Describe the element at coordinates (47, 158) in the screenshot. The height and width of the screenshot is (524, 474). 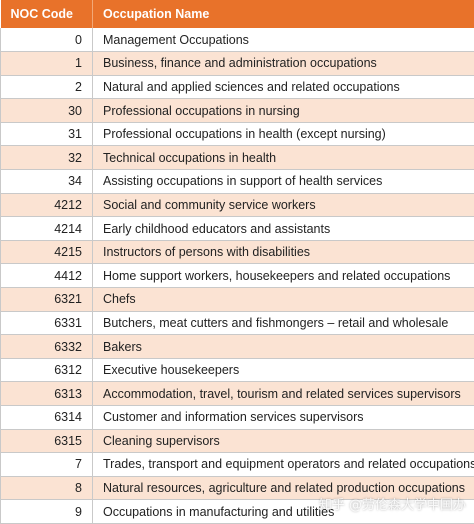
I see `noc-code-cell: 32` at that location.